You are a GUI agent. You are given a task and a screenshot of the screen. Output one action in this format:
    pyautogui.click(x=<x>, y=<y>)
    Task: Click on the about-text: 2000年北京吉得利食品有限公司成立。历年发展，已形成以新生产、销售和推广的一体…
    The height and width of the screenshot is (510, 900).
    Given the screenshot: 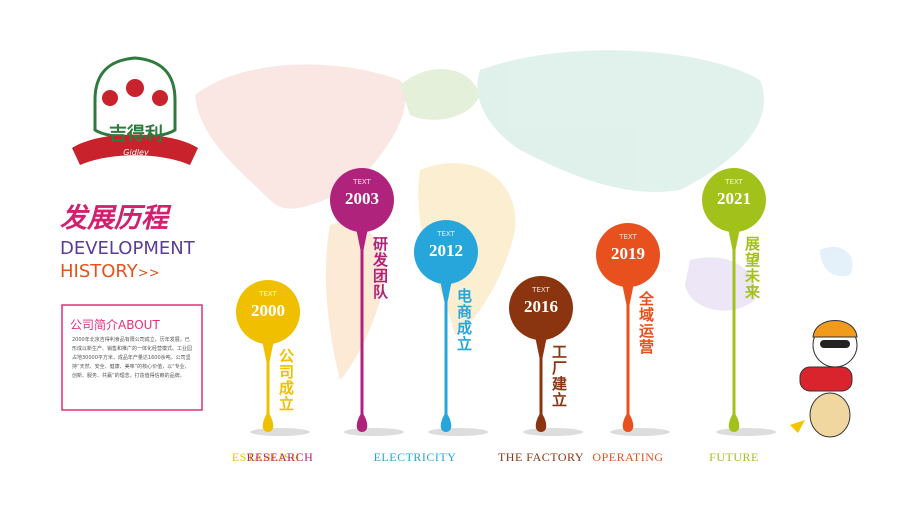 What is the action you would take?
    pyautogui.click(x=132, y=358)
    